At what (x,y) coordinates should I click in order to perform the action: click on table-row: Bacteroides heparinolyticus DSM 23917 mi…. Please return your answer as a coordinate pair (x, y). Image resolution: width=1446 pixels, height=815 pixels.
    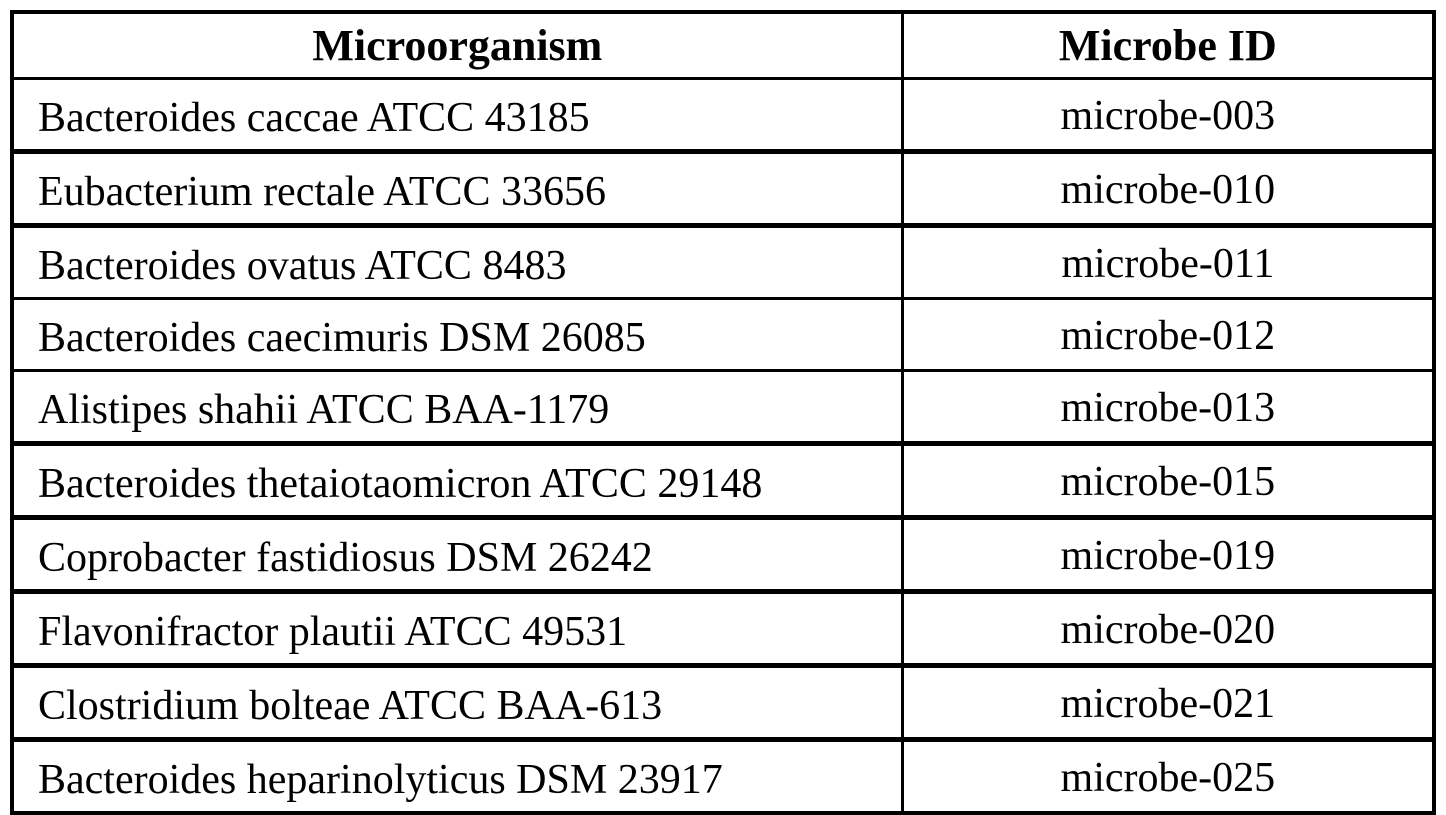
    Looking at the image, I should click on (723, 776).